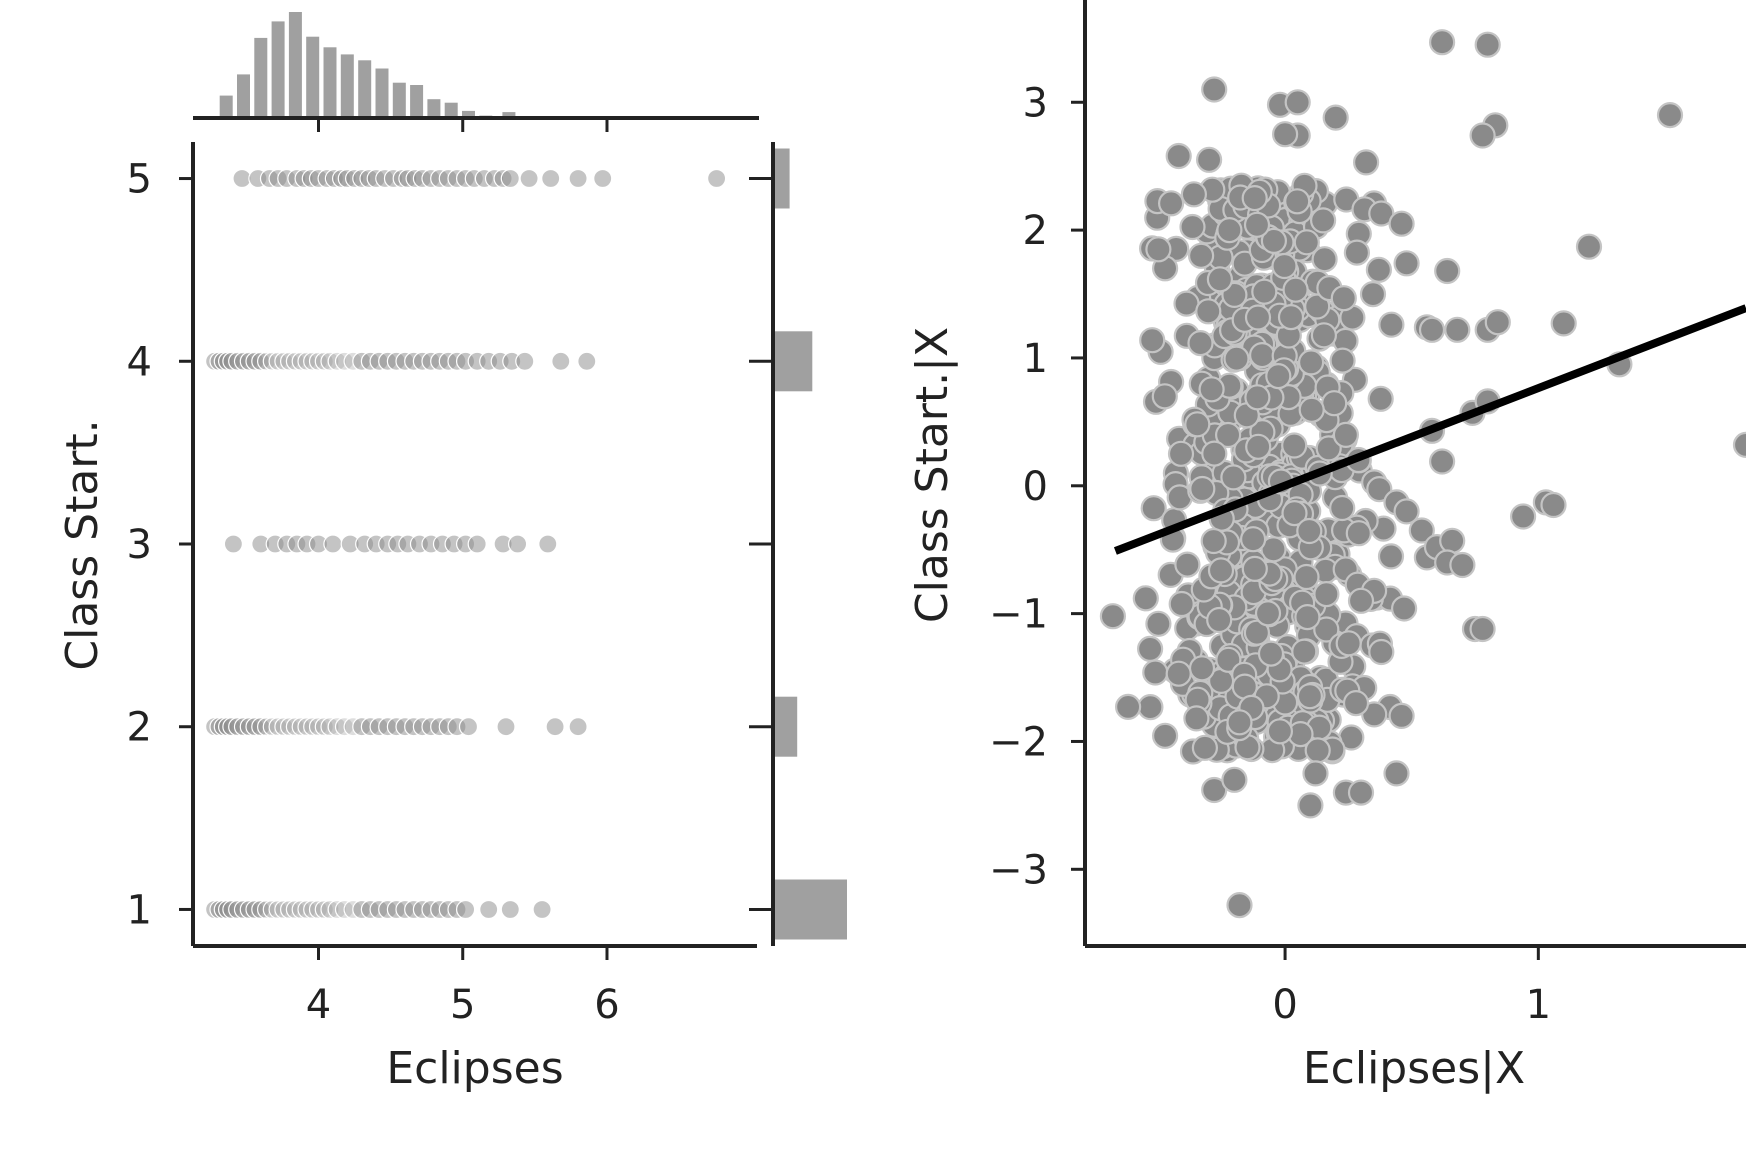 The width and height of the screenshot is (1746, 1151). What do you see at coordinates (1018, 870) in the screenshot?
I see `partial-y-tick-label: −3` at bounding box center [1018, 870].